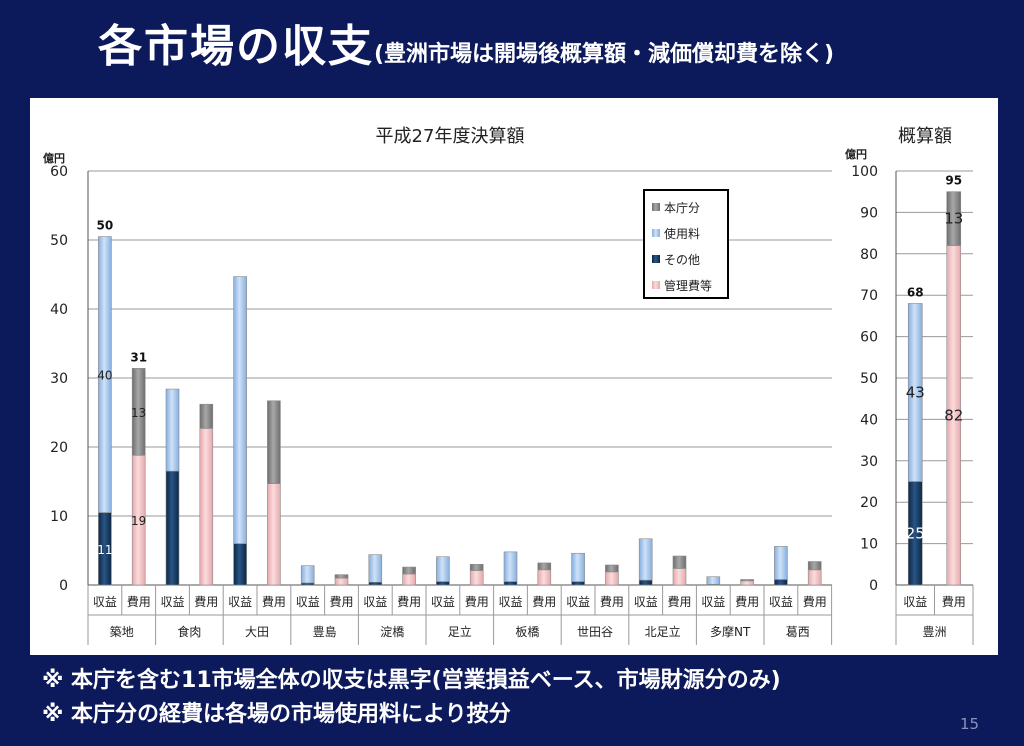 Image resolution: width=1024 pixels, height=746 pixels. What do you see at coordinates (970, 724) in the screenshot?
I see `page-number: 15` at bounding box center [970, 724].